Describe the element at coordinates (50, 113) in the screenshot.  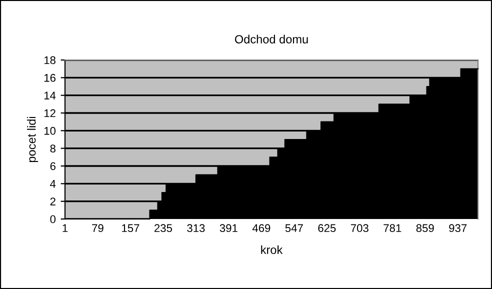
I see `y-tick-label: 12` at that location.